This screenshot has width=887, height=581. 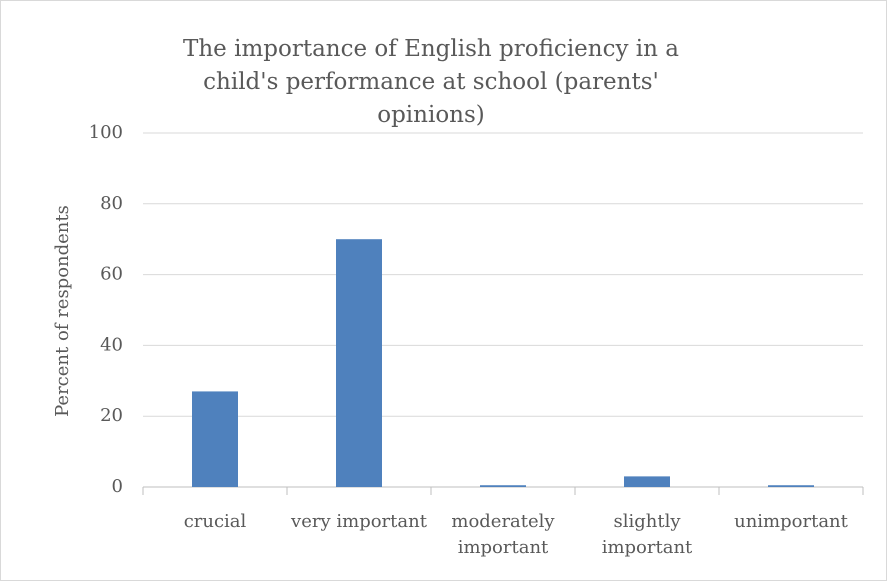 What do you see at coordinates (62, 311) in the screenshot?
I see `y-axis-label: Percent of respondents` at bounding box center [62, 311].